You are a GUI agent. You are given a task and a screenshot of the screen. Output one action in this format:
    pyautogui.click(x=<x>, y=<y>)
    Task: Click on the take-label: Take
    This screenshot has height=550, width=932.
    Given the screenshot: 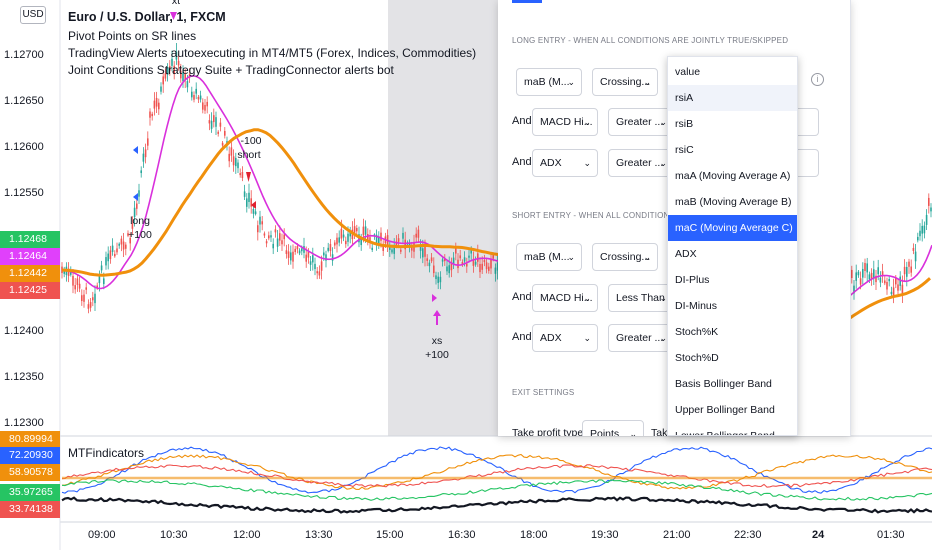 What is the action you would take?
    pyautogui.click(x=662, y=431)
    